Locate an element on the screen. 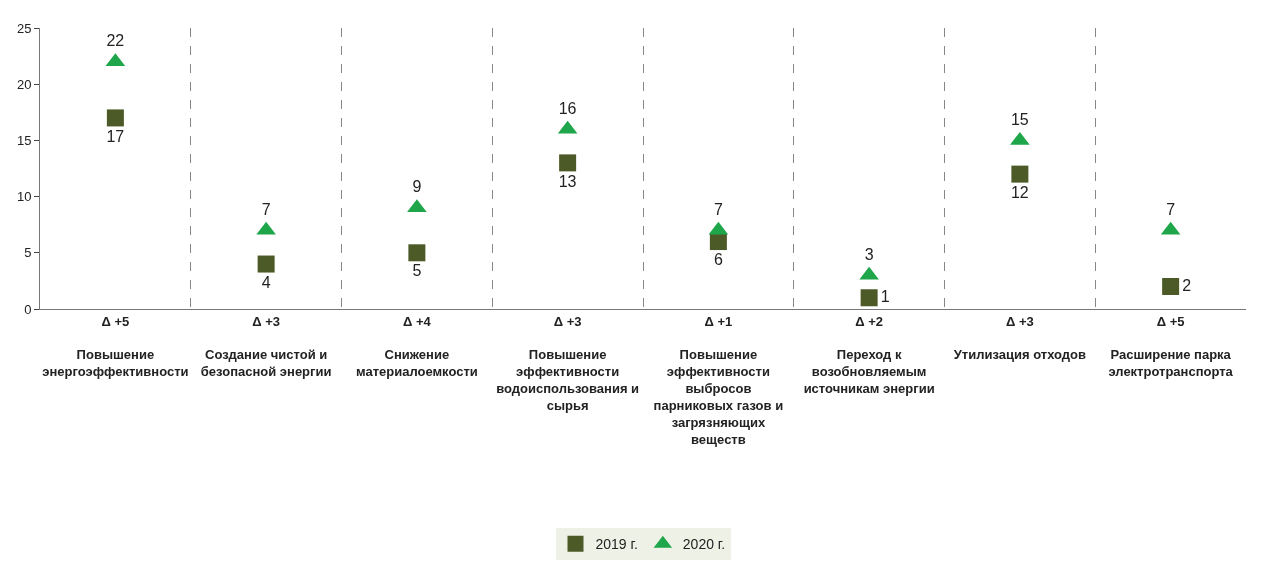  data-label: 2 is located at coordinates (1187, 285).